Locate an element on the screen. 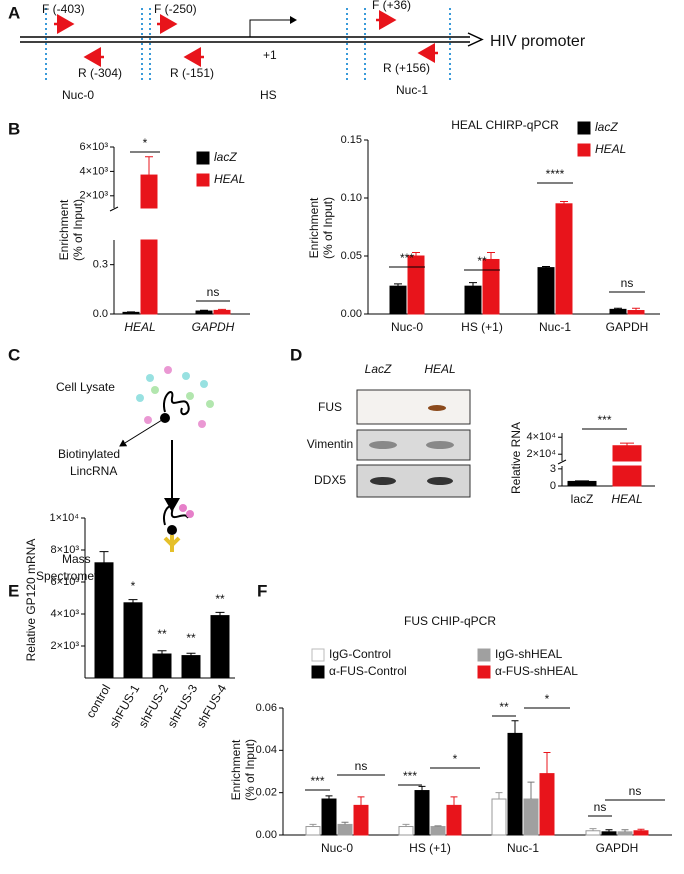 The width and height of the screenshot is (684, 874). primer-label: R (+156) is located at coordinates (406, 68).